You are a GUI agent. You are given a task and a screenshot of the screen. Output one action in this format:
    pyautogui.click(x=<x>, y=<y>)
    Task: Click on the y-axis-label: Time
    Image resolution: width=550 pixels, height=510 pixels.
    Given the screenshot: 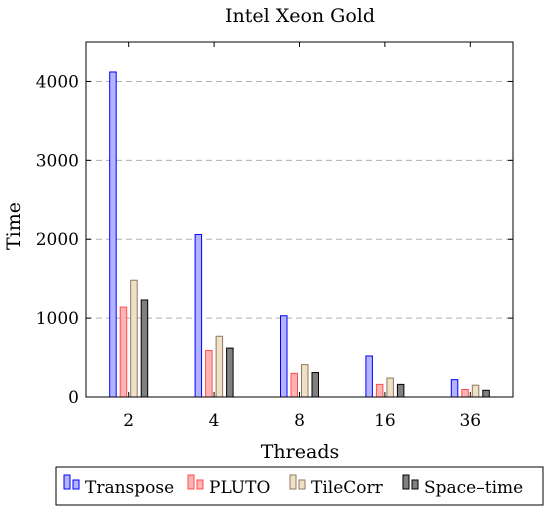 What is the action you would take?
    pyautogui.click(x=14, y=226)
    